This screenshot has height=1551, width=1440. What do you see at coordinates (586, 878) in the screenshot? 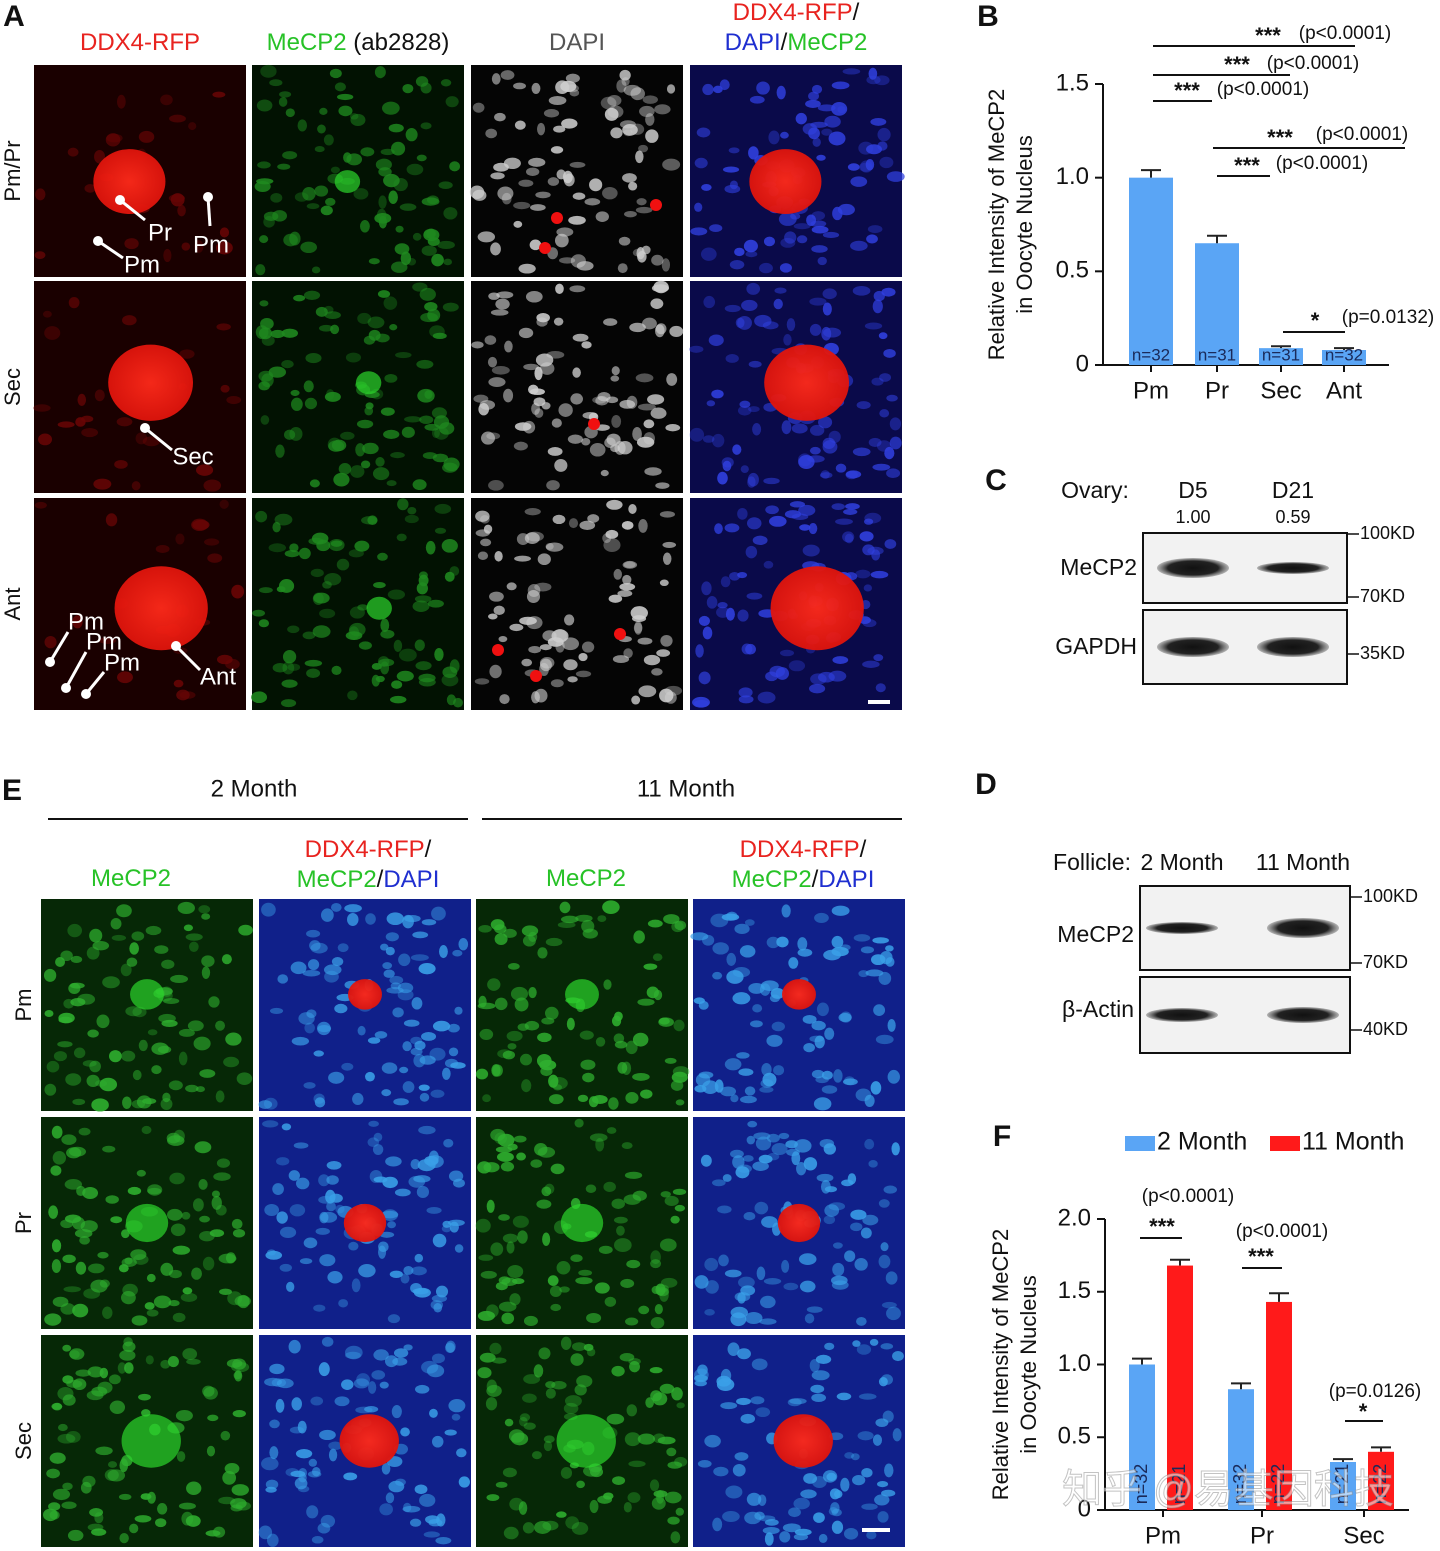
I see `header-part: MeCP2` at bounding box center [586, 878].